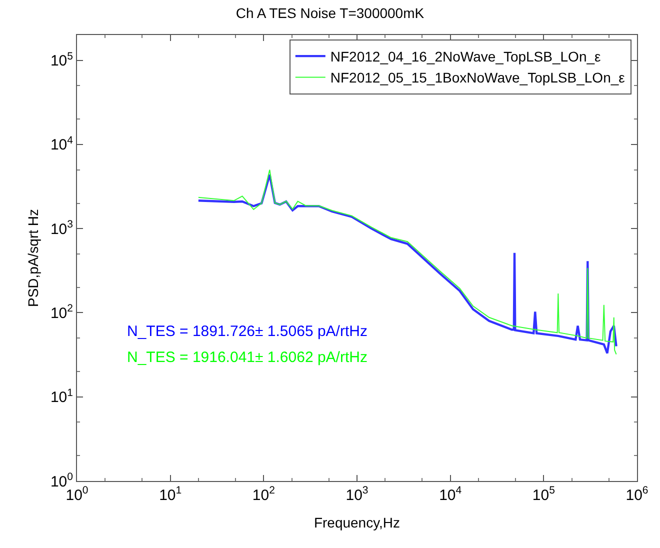  What do you see at coordinates (247, 357) in the screenshot?
I see `annotation: N_TES = 1916.041± 1.6062 pA/rtHz` at bounding box center [247, 357].